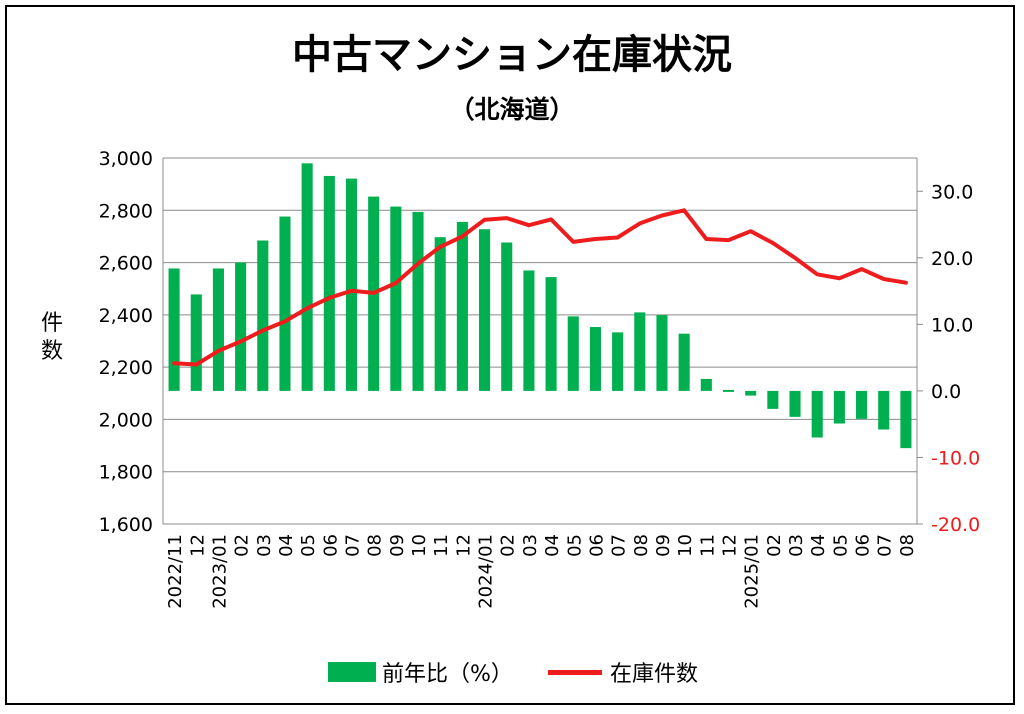 Image resolution: width=1024 pixels, height=714 pixels. What do you see at coordinates (126, 159) in the screenshot?
I see `y-tick-left: 3,000` at bounding box center [126, 159].